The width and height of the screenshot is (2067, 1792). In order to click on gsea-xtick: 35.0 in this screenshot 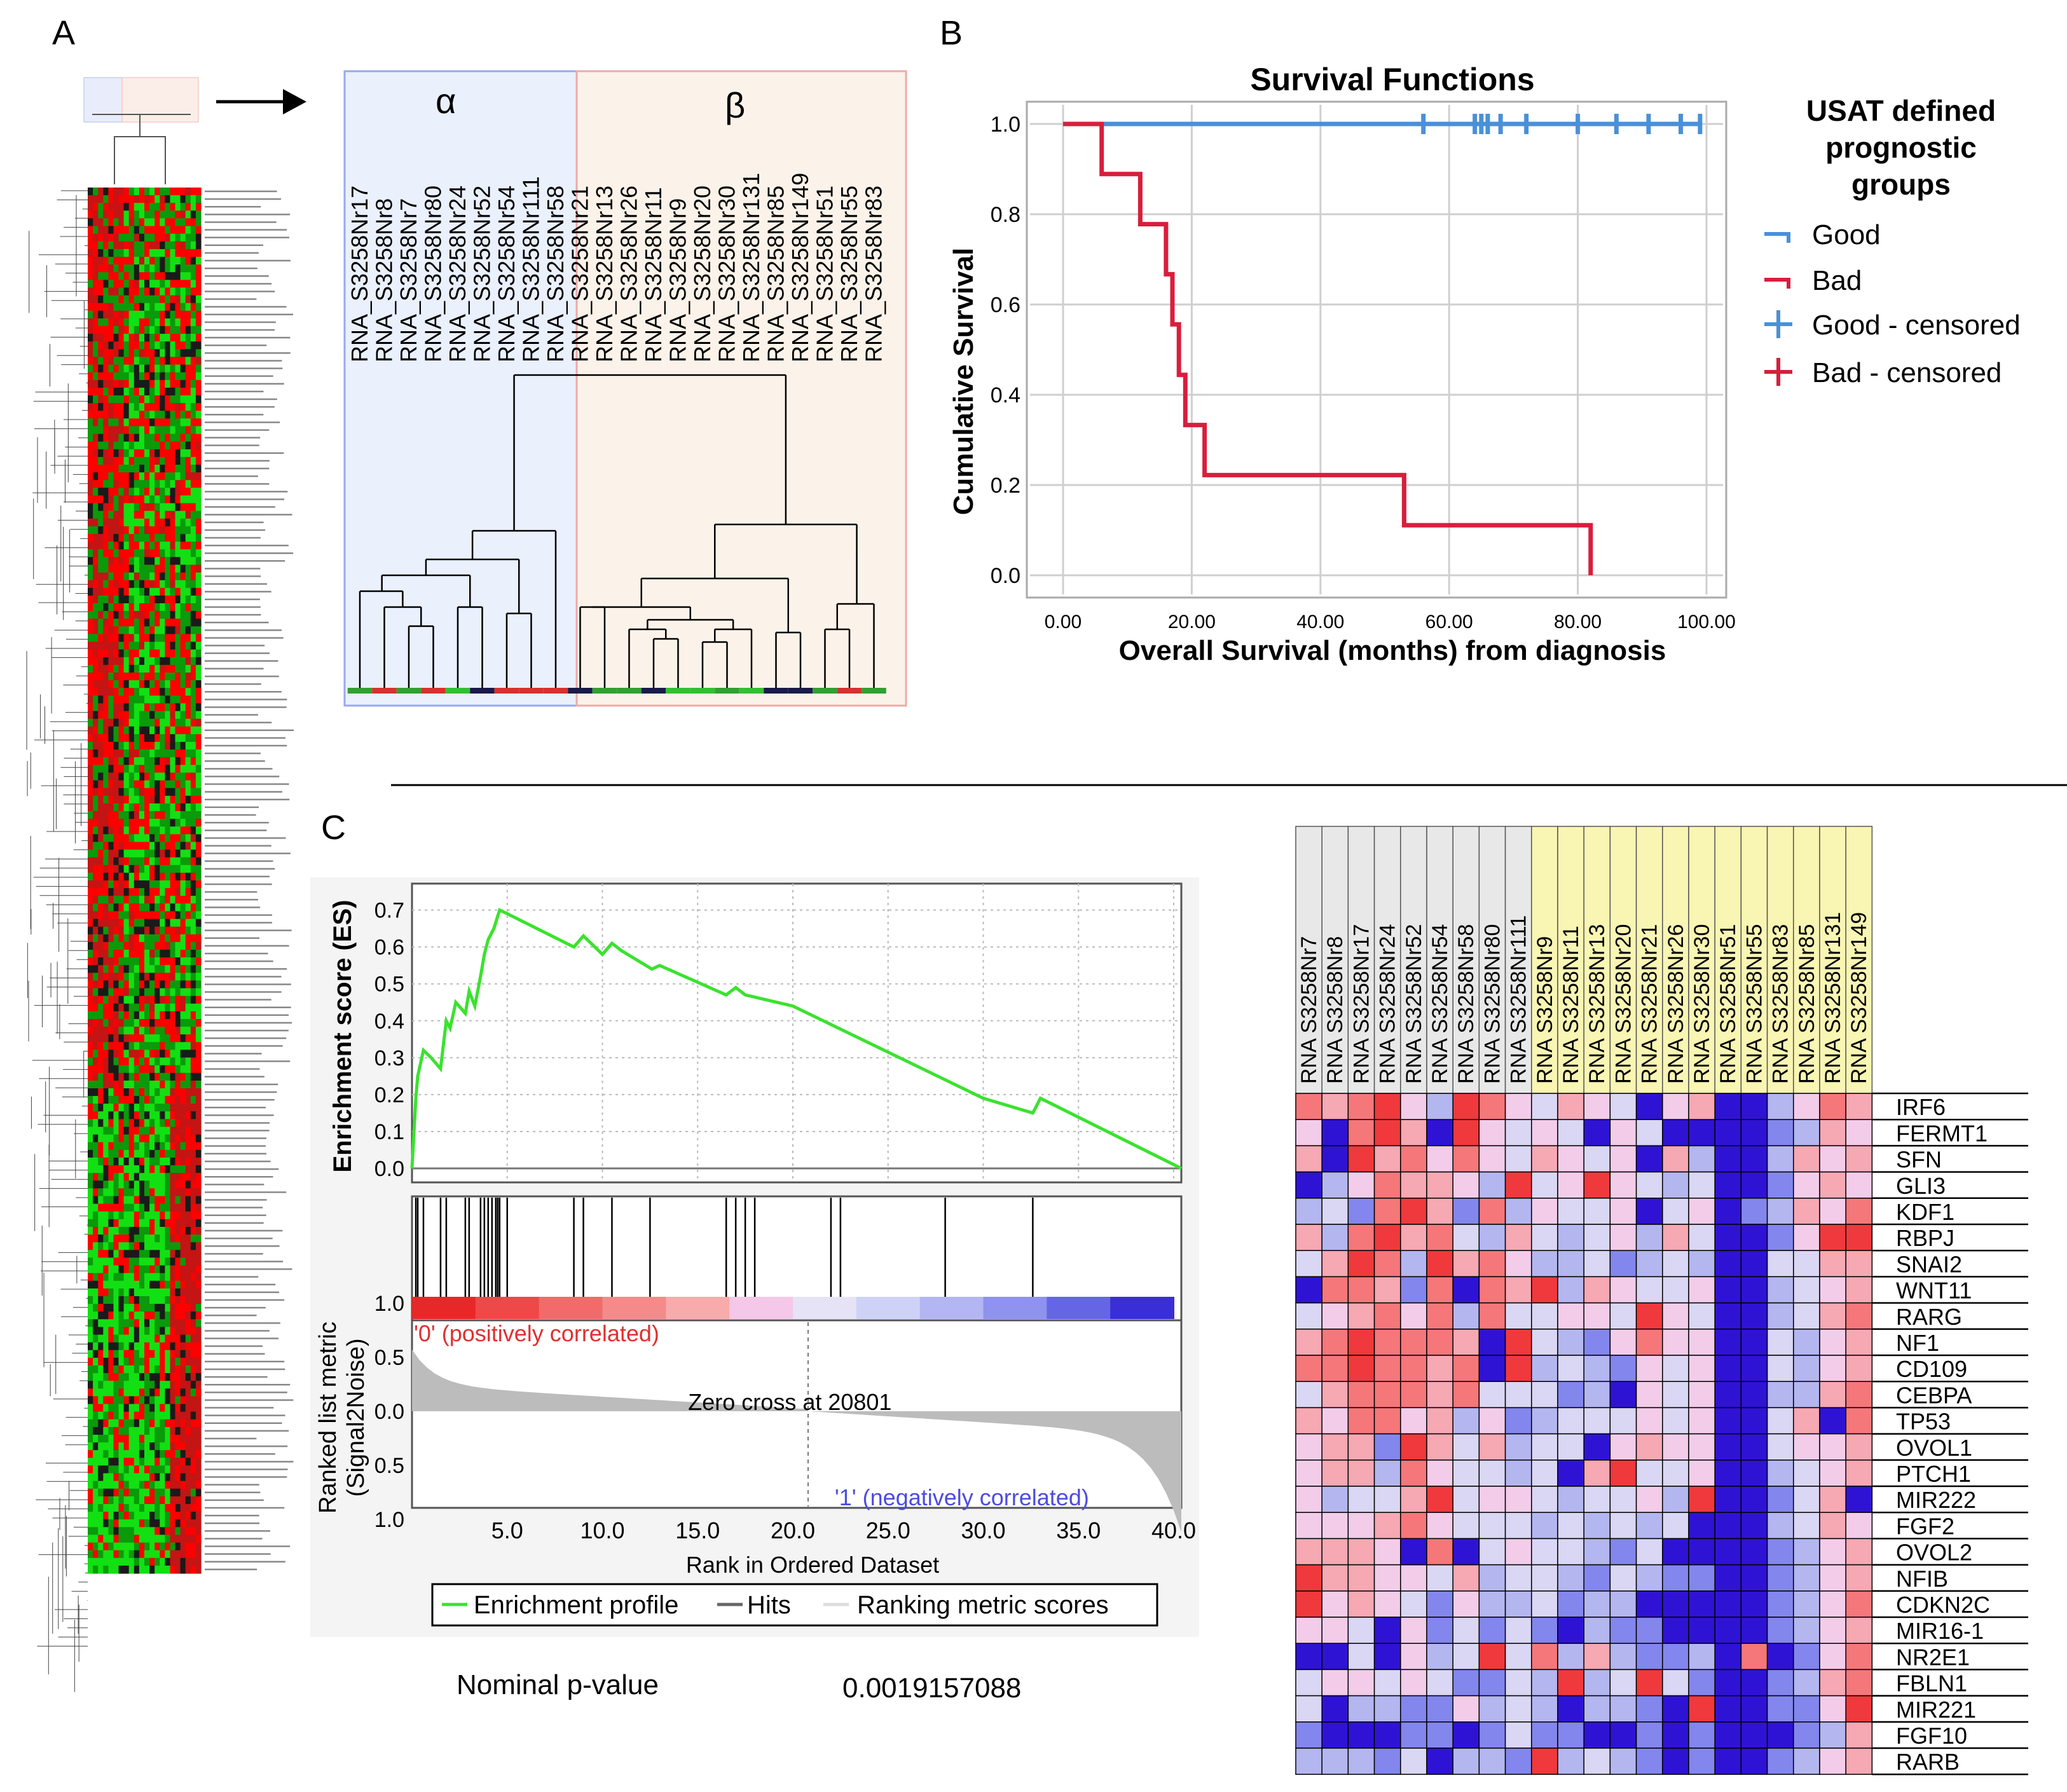, I will do `click(1078, 1530)`.